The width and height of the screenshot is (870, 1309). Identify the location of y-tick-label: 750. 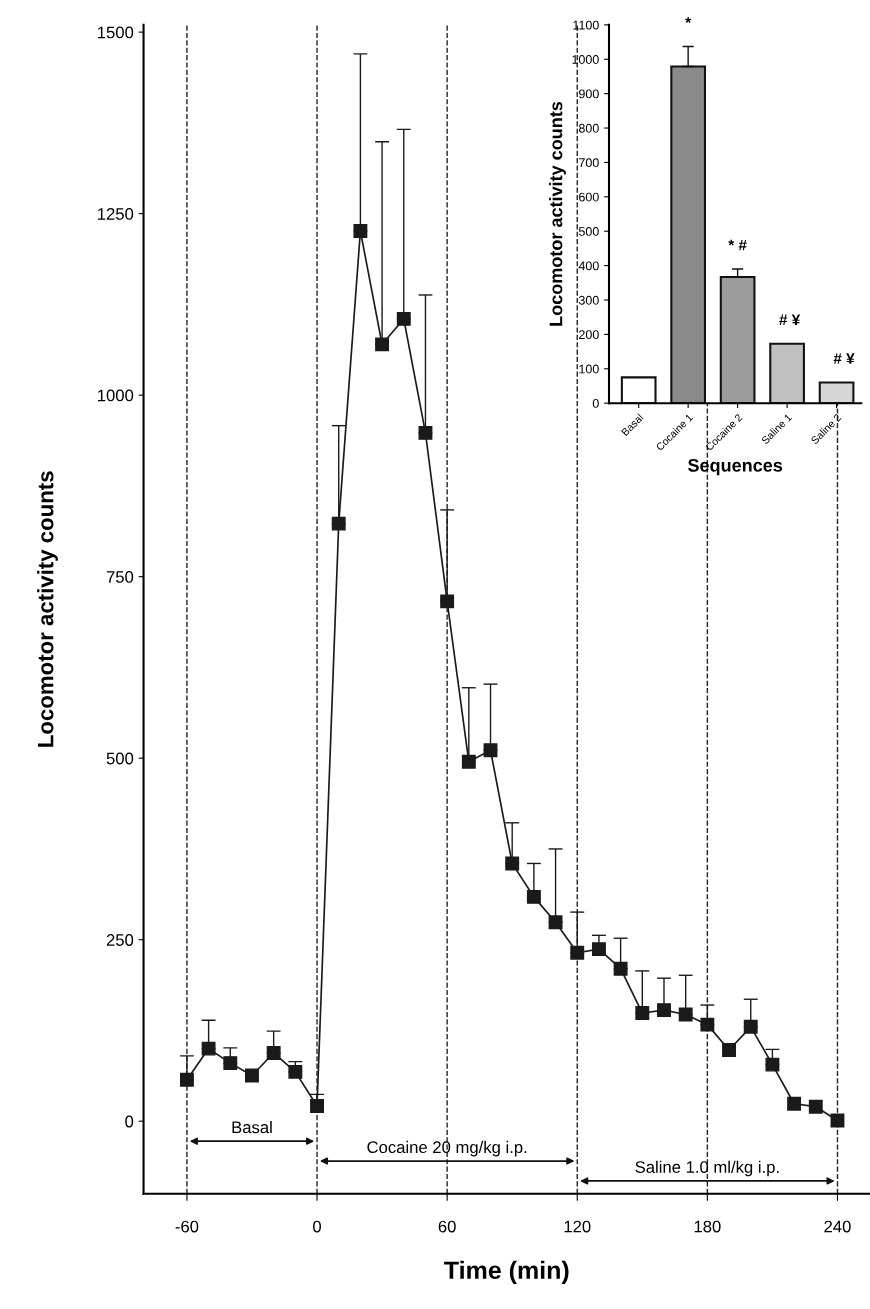
(120, 577).